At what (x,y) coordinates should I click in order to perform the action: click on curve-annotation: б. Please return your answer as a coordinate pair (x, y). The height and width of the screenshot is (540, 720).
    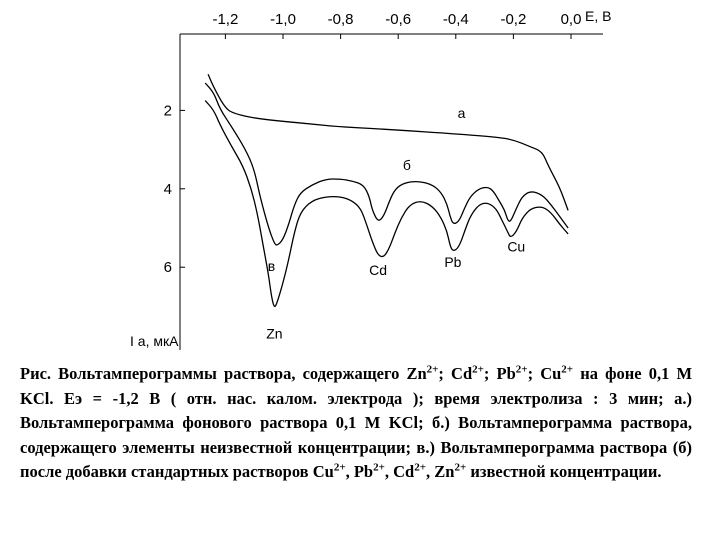
    Looking at the image, I should click on (407, 165).